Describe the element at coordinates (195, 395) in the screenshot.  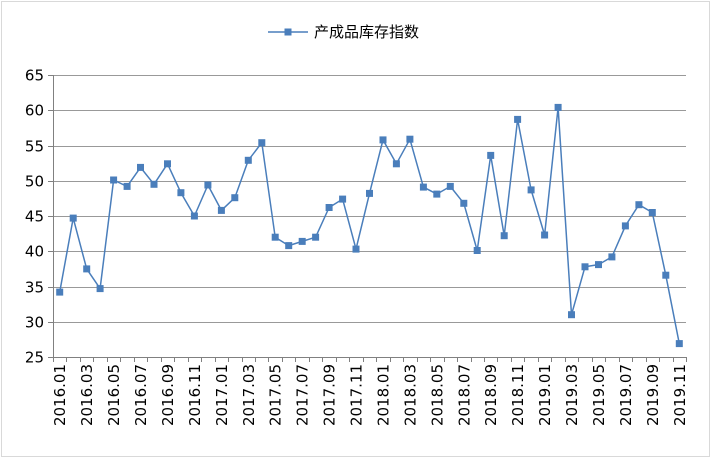
I see `x-tick-label: 2016.11` at that location.